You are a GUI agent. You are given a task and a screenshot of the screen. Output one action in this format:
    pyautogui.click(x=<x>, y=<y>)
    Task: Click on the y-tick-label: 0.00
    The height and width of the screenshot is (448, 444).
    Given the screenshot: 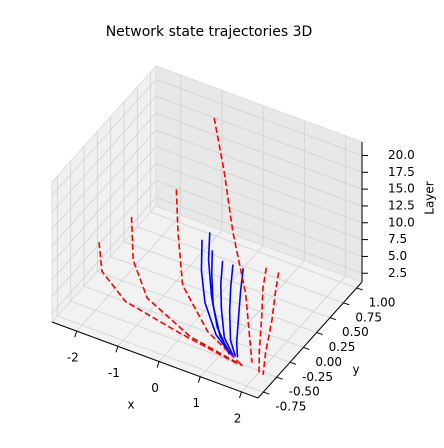 What is the action you would take?
    pyautogui.click(x=328, y=362)
    